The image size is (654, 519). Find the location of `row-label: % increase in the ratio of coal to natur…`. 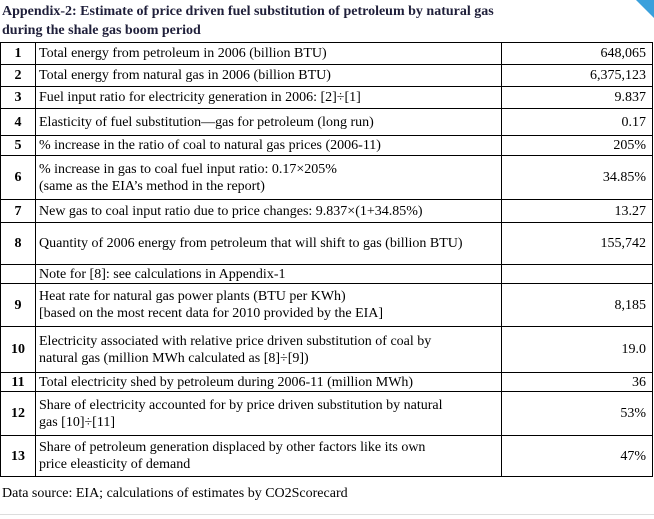

row-label: % increase in the ratio of coal to natur… is located at coordinates (268, 145).